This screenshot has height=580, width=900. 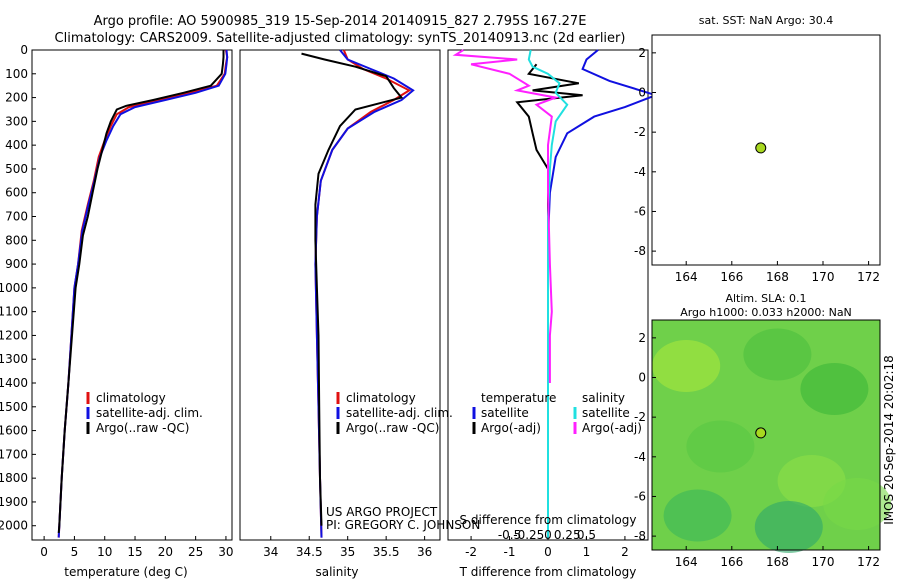 What do you see at coordinates (386, 552) in the screenshot?
I see `x-tick-label: 35.5` at bounding box center [386, 552].